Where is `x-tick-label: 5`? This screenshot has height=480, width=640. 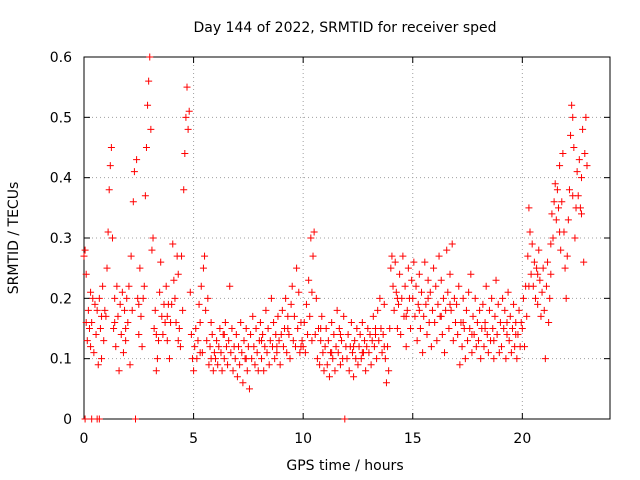
x-tick-label: 5 is located at coordinates (193, 439).